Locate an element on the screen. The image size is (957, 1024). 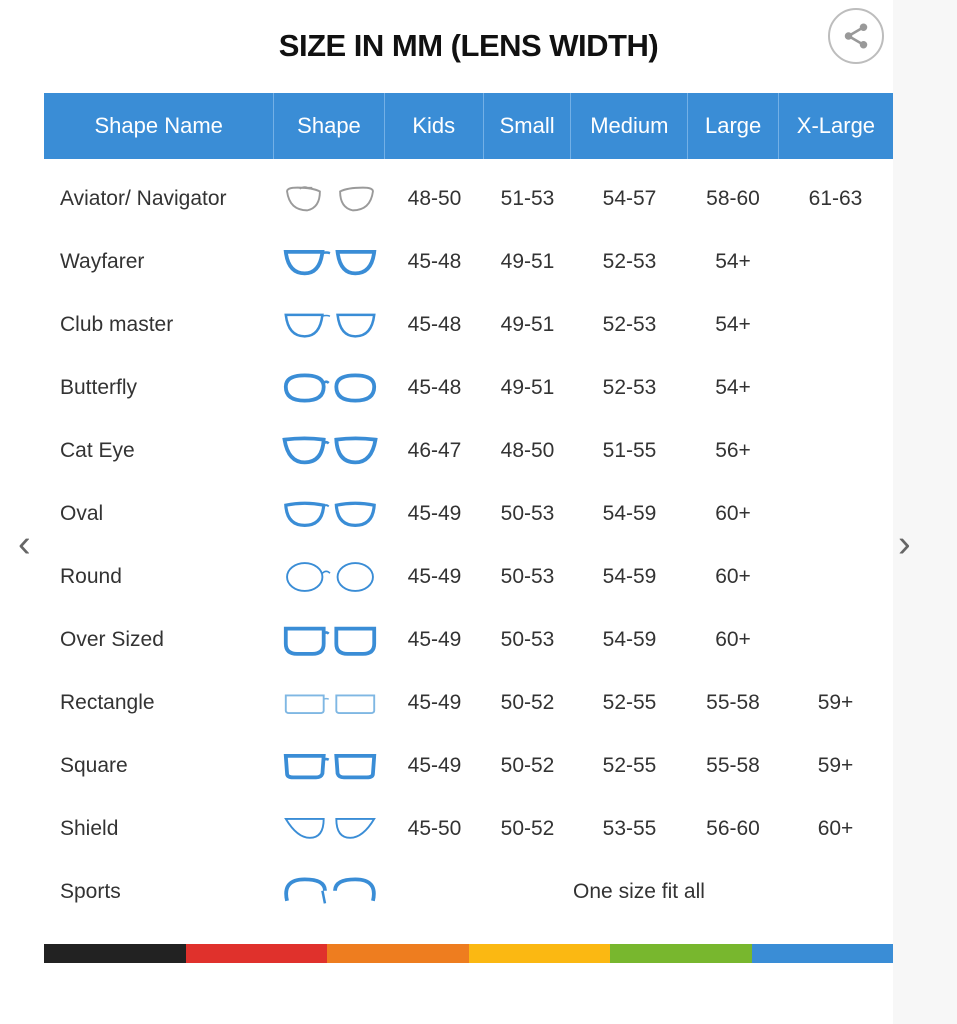
shape-name: Sports is located at coordinates (90, 891).